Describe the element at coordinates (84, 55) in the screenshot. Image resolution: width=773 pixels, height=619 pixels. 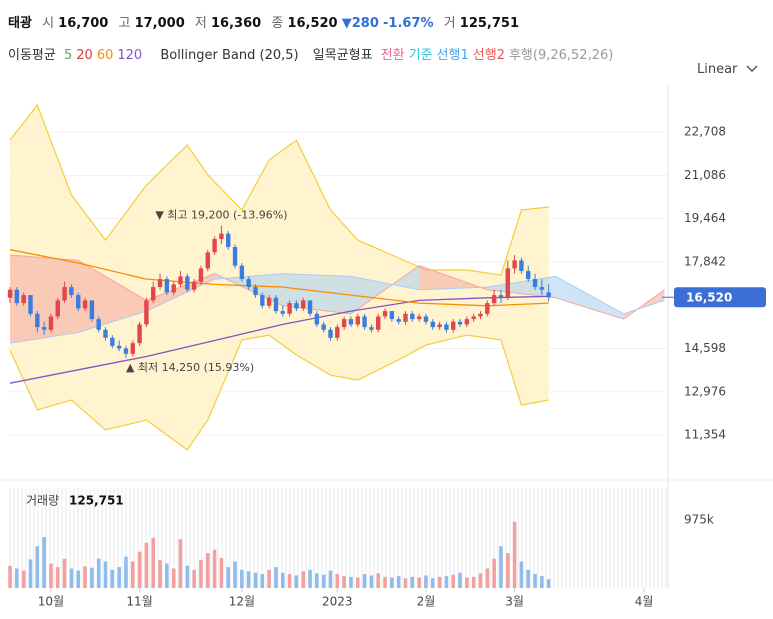
I see `legend-entry: 20` at that location.